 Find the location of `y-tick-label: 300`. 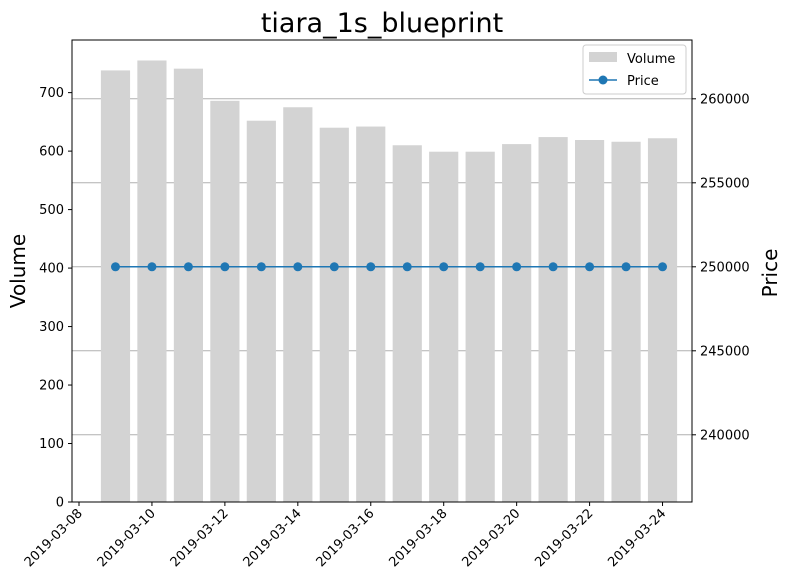

y-tick-label: 300 is located at coordinates (51, 327).